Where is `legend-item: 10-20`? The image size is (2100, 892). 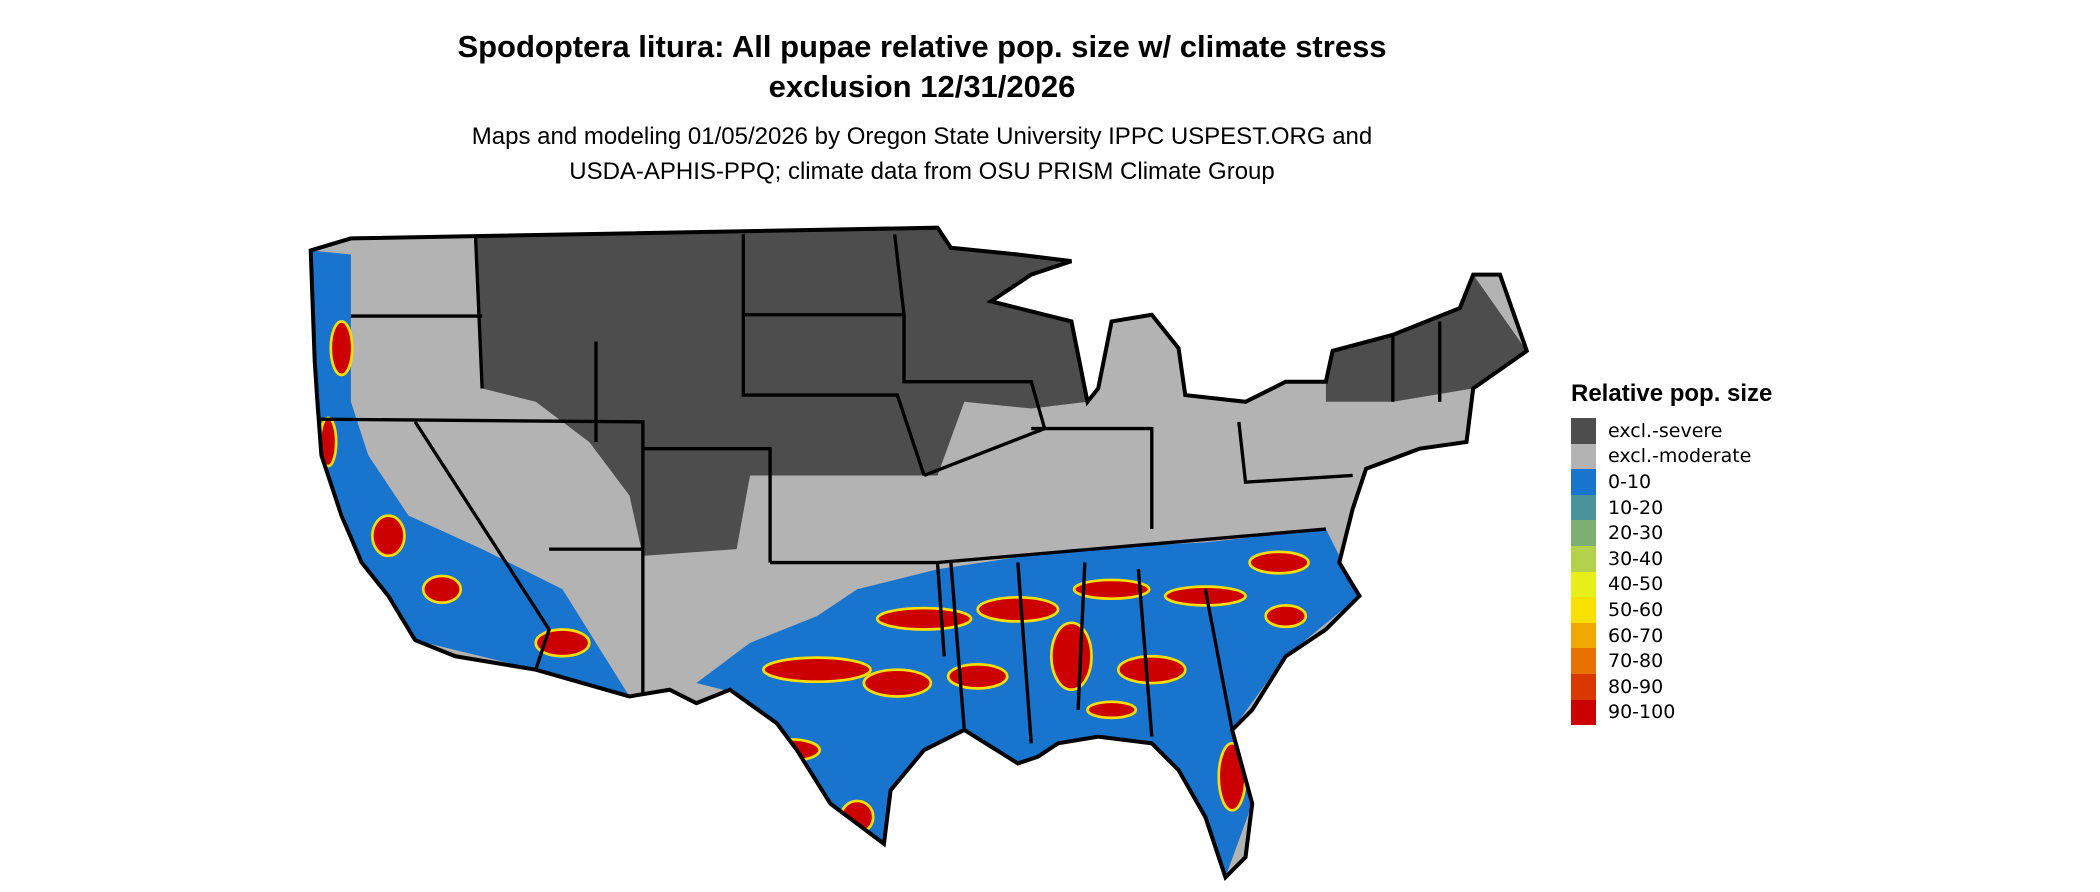
legend-item: 10-20 is located at coordinates (1671, 507).